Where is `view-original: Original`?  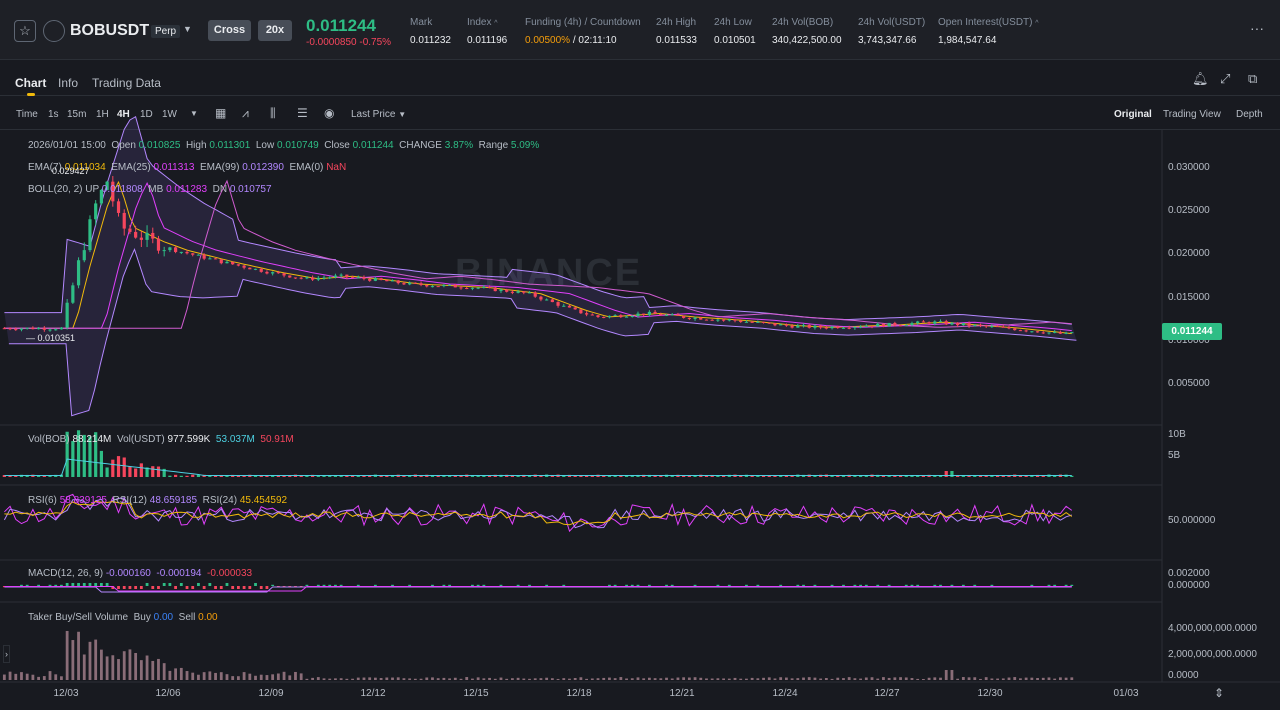
view-original: Original is located at coordinates (1133, 114).